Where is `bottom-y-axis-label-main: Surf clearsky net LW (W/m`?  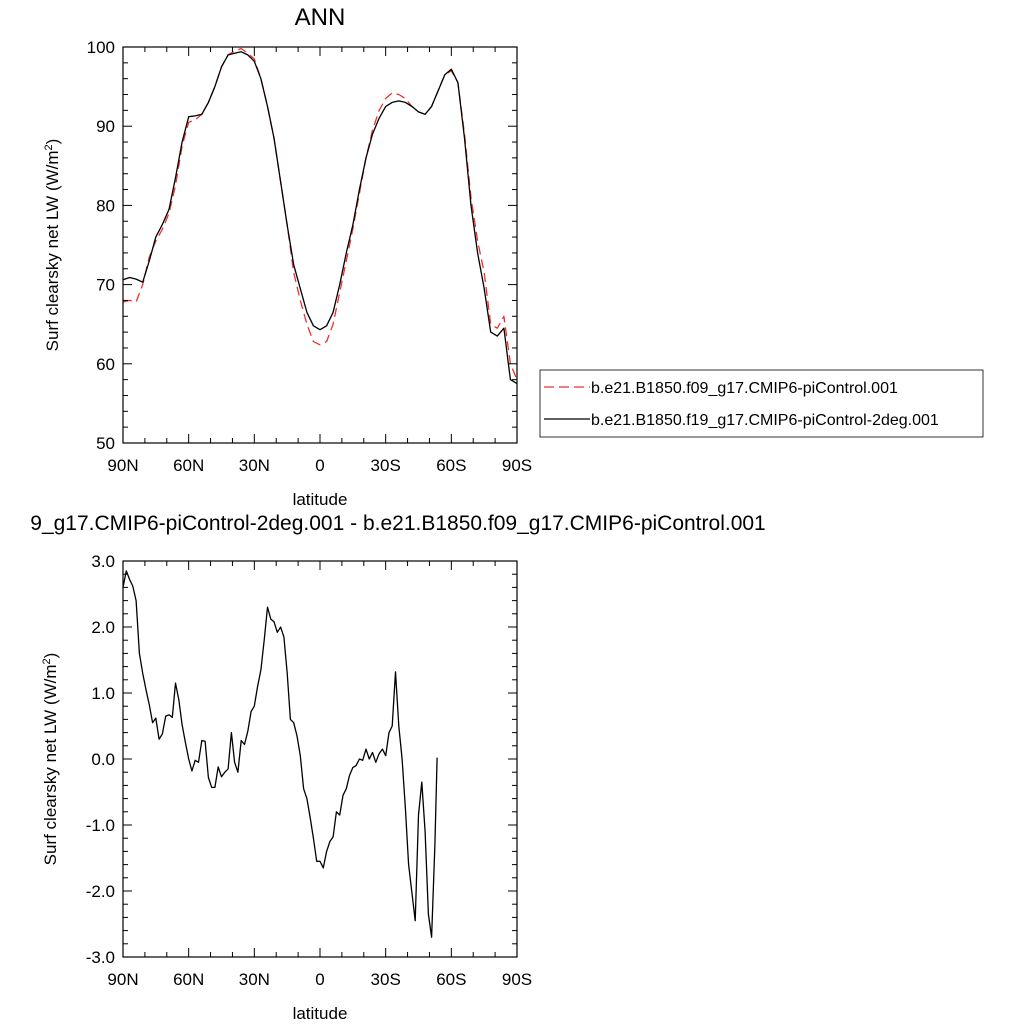 bottom-y-axis-label-main: Surf clearsky net LW (W/m is located at coordinates (50, 764).